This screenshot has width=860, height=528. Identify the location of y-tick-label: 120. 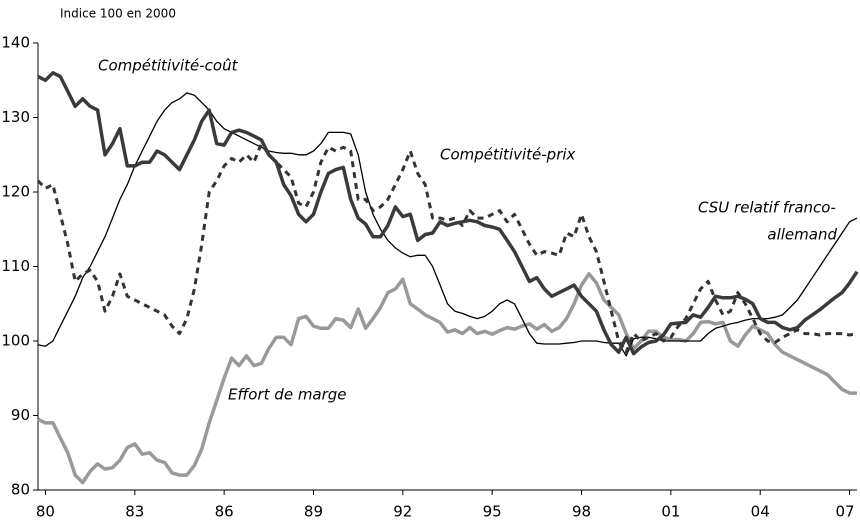
(15, 192).